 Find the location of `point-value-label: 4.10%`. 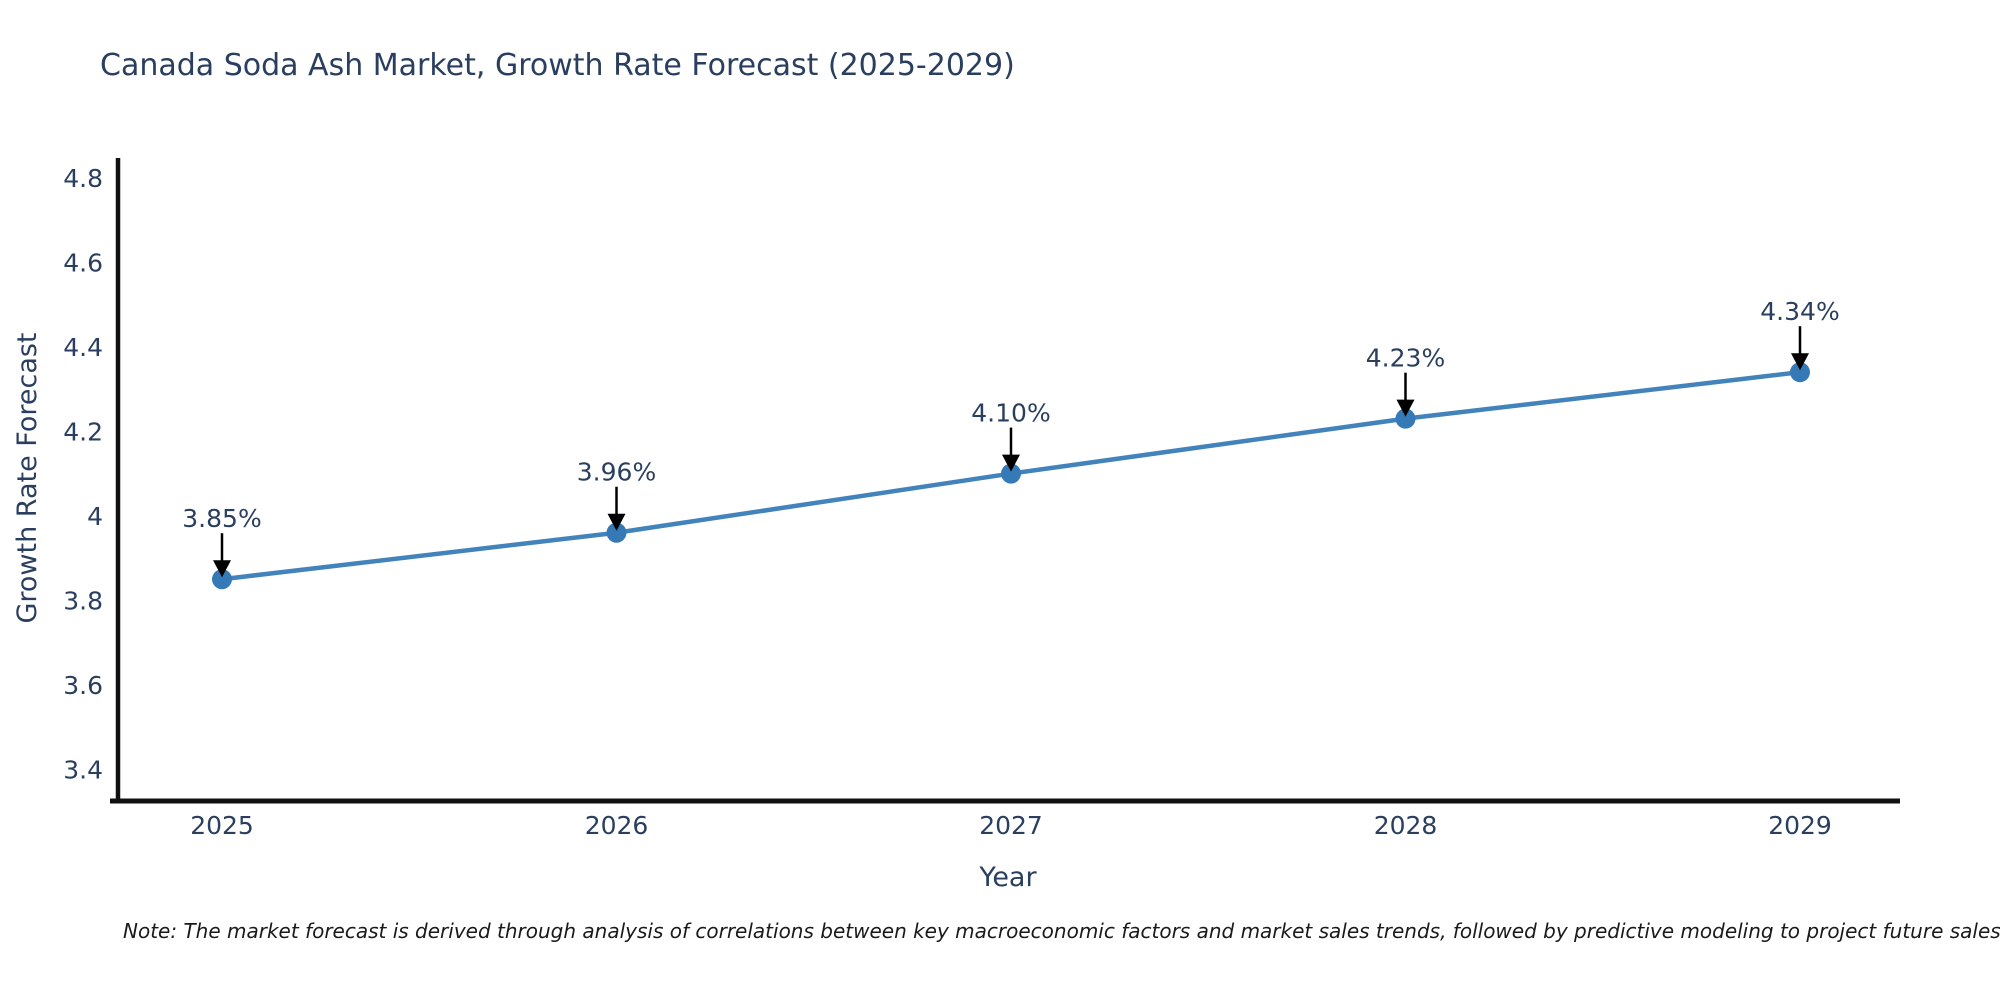

point-value-label: 4.10% is located at coordinates (1010, 413).